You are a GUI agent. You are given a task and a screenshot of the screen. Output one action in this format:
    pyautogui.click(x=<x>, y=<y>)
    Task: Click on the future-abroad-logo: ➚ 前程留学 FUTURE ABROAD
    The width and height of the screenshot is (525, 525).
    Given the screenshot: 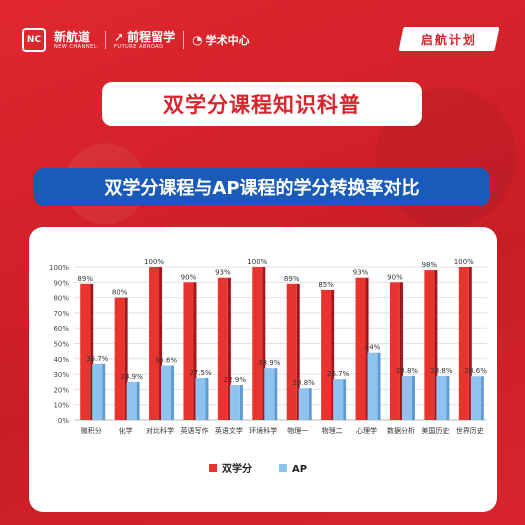 What is the action you would take?
    pyautogui.click(x=144, y=40)
    